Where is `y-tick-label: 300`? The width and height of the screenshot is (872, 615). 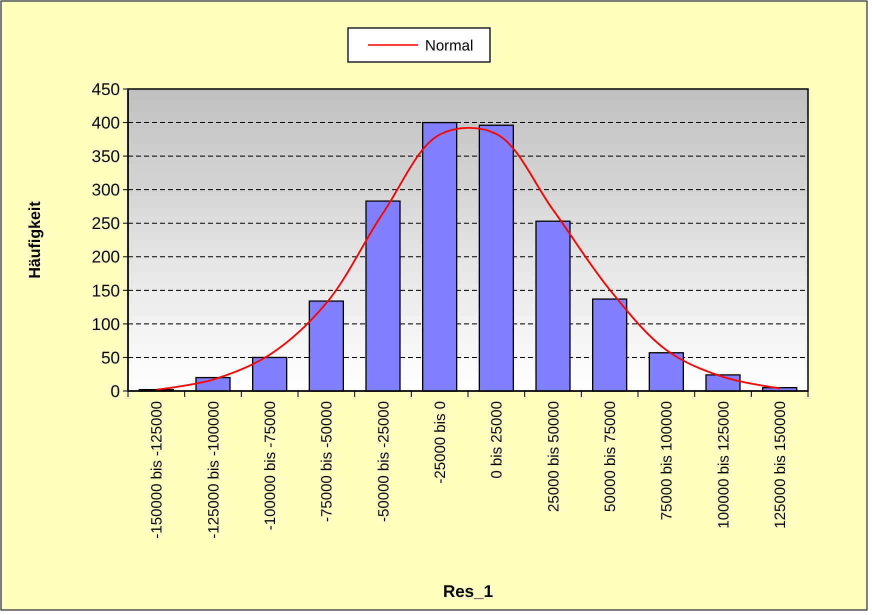
y-tick-label: 300 is located at coordinates (106, 190).